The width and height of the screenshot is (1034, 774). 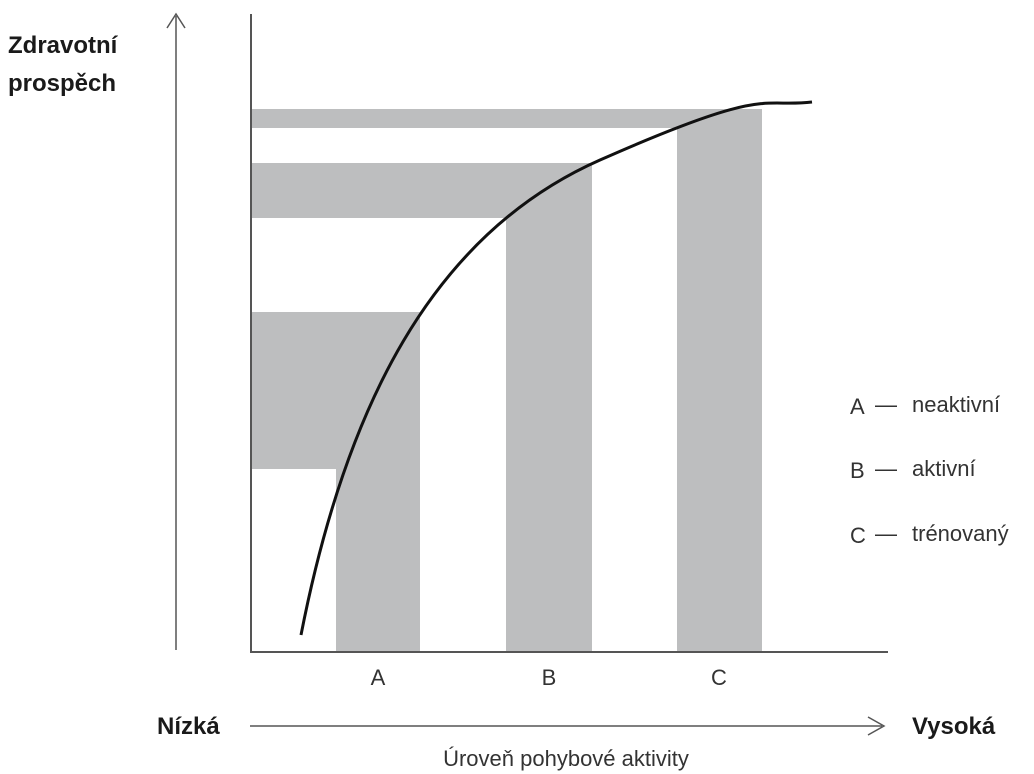 I want to click on x-axis-title: Úroveň pohybové aktivity, so click(x=566, y=758).